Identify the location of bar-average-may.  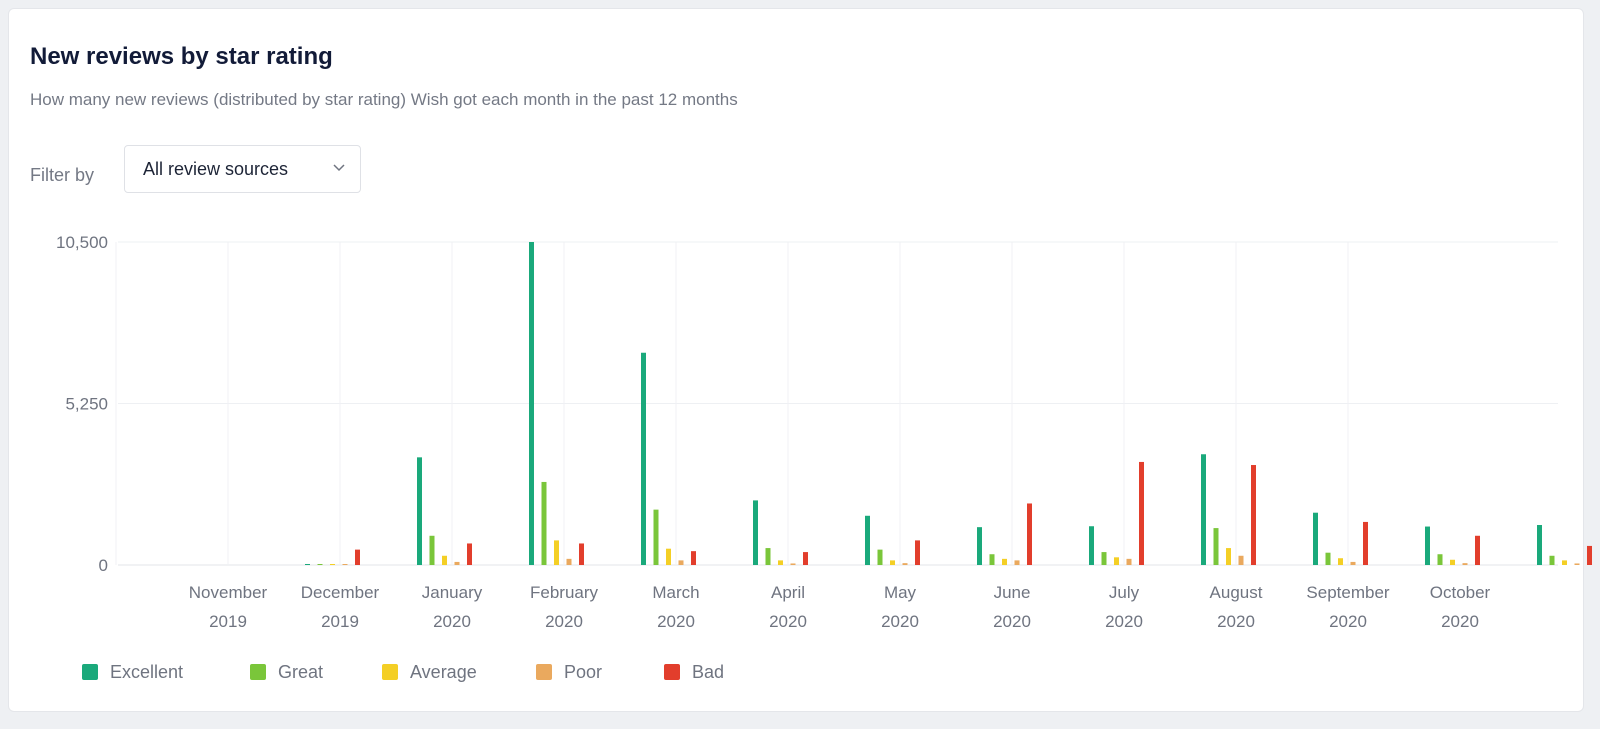
(1004, 561).